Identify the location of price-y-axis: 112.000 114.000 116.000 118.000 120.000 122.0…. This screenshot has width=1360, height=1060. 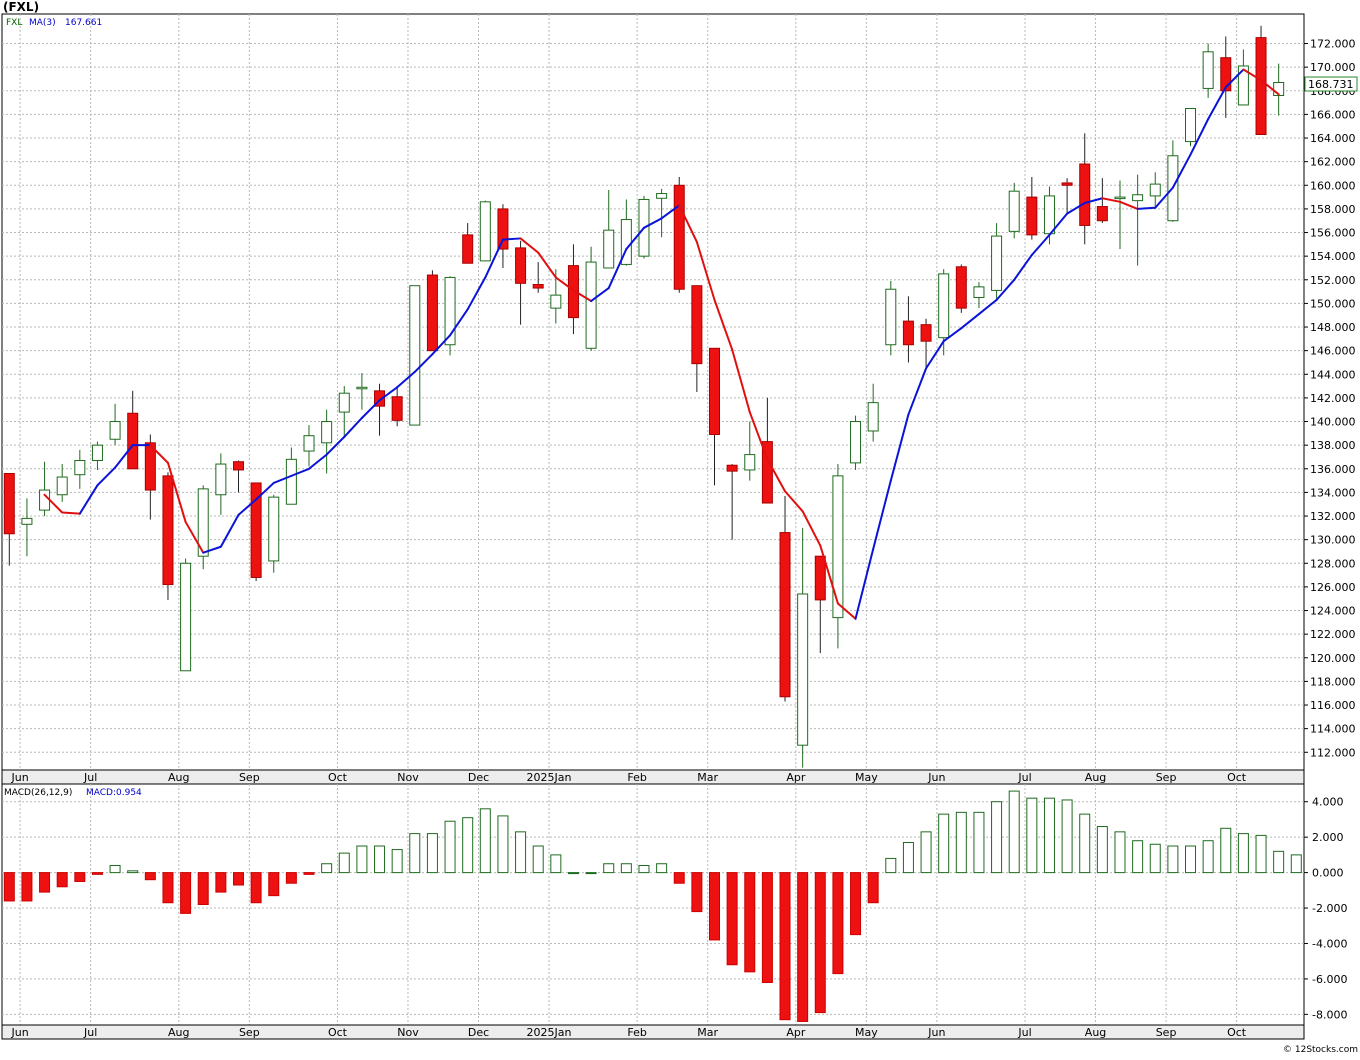
(1330, 398).